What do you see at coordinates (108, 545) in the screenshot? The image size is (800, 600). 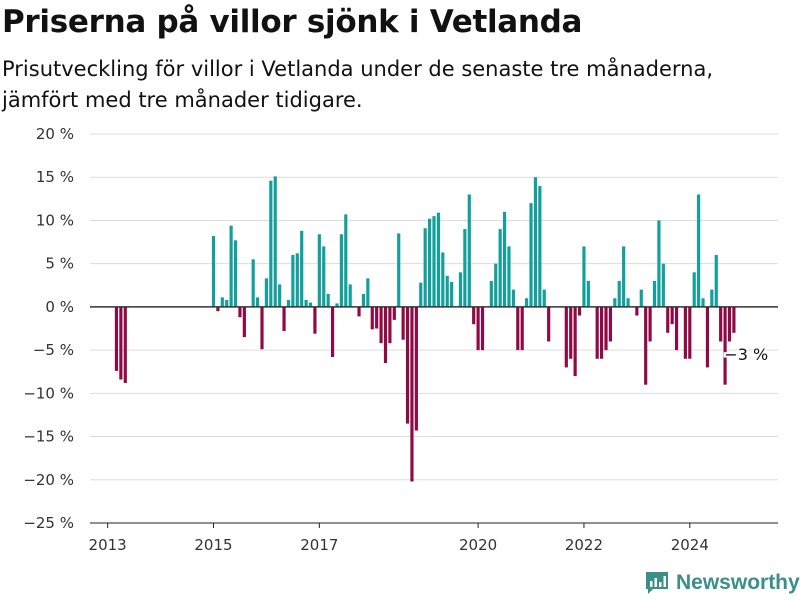 I see `x-tick-label: 2013` at bounding box center [108, 545].